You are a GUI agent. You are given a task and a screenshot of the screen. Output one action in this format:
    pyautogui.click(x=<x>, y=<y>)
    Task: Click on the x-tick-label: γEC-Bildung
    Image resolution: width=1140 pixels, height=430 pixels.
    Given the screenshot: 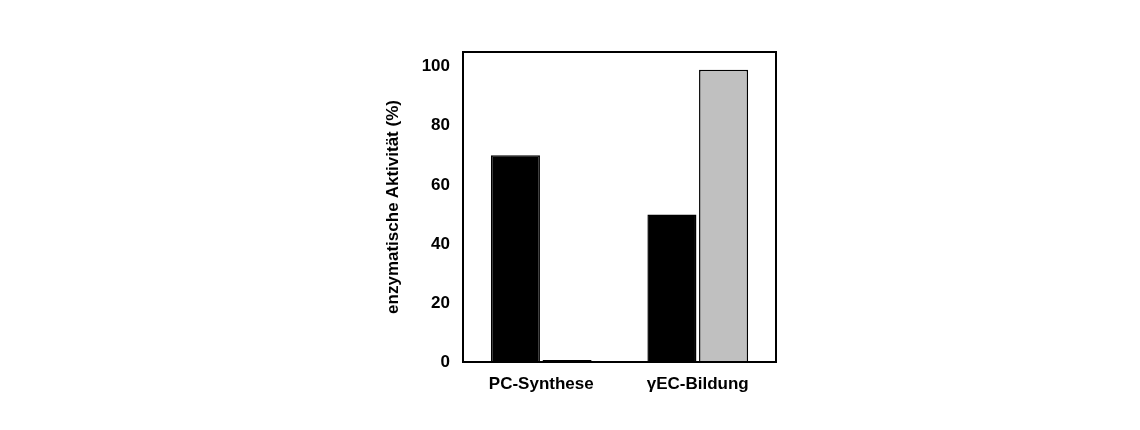 What is the action you would take?
    pyautogui.click(x=697, y=383)
    